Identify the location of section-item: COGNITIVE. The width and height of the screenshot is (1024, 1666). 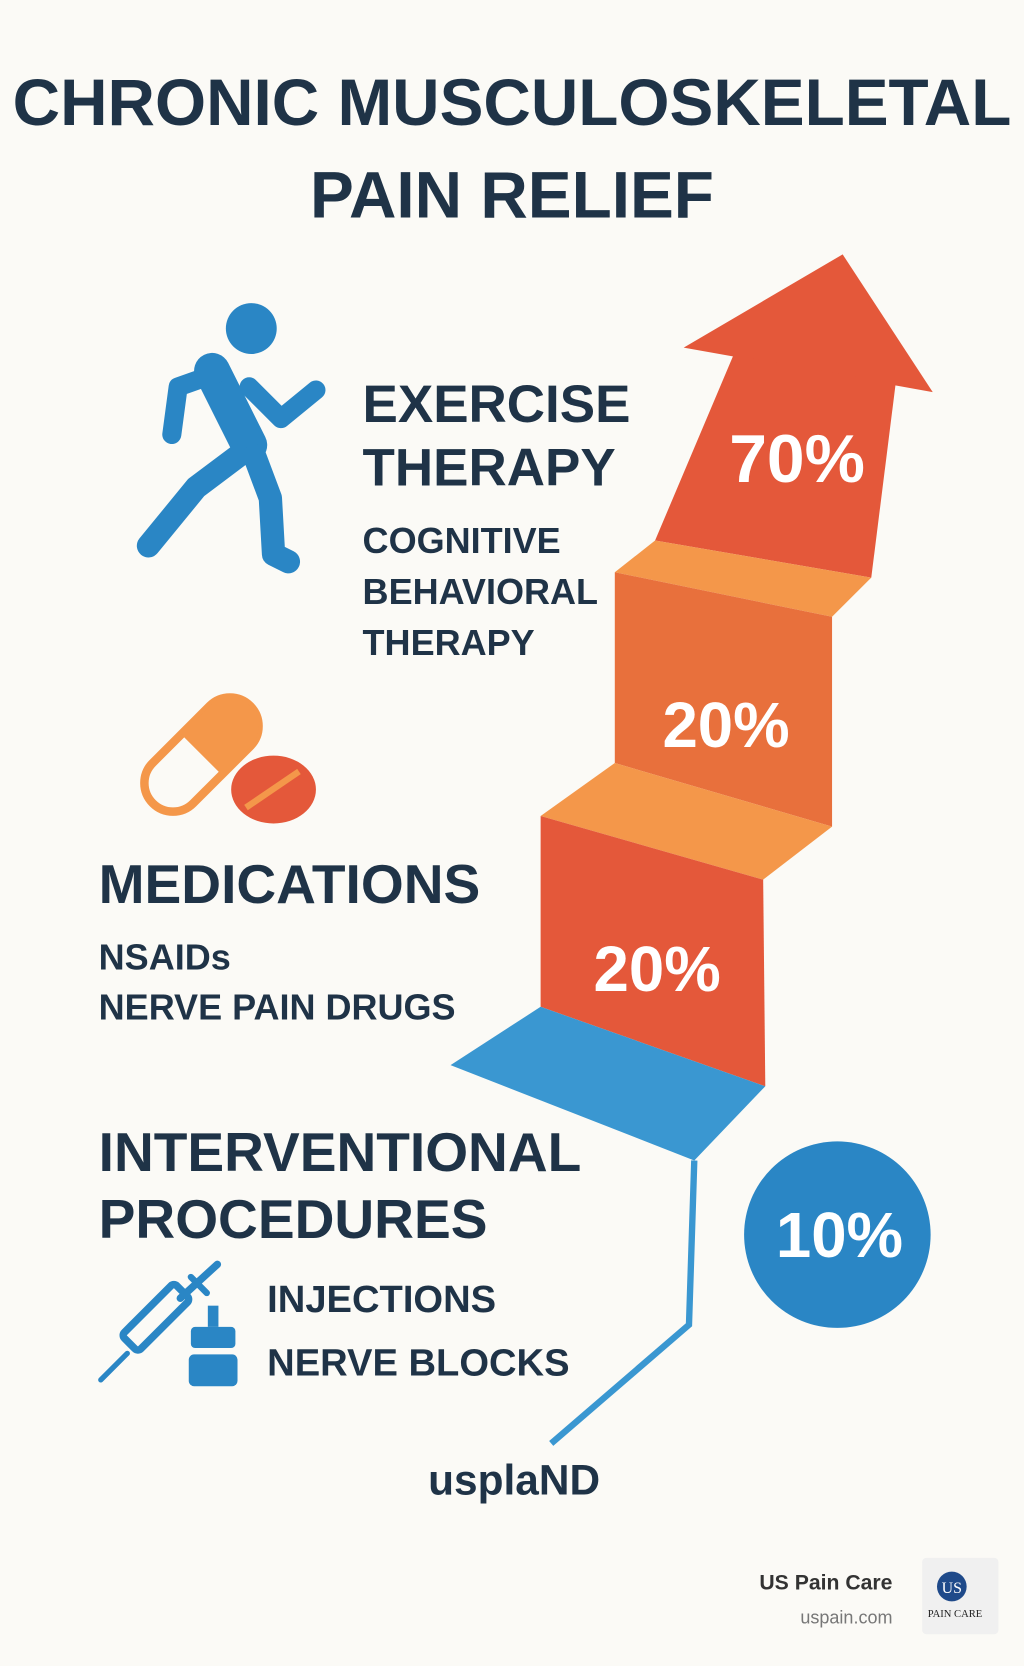
(462, 540).